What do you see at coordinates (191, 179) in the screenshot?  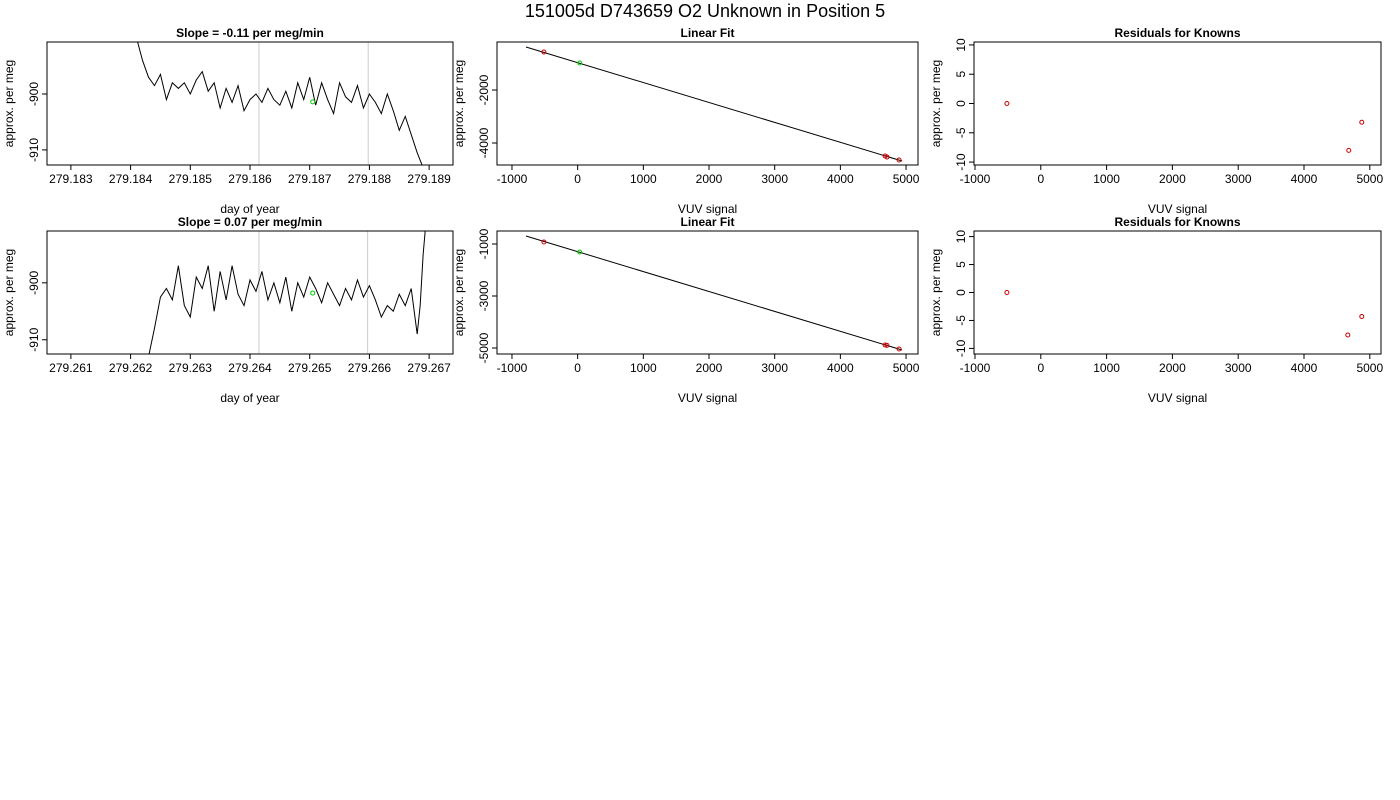 I see `x-tick-label: 279.185` at bounding box center [191, 179].